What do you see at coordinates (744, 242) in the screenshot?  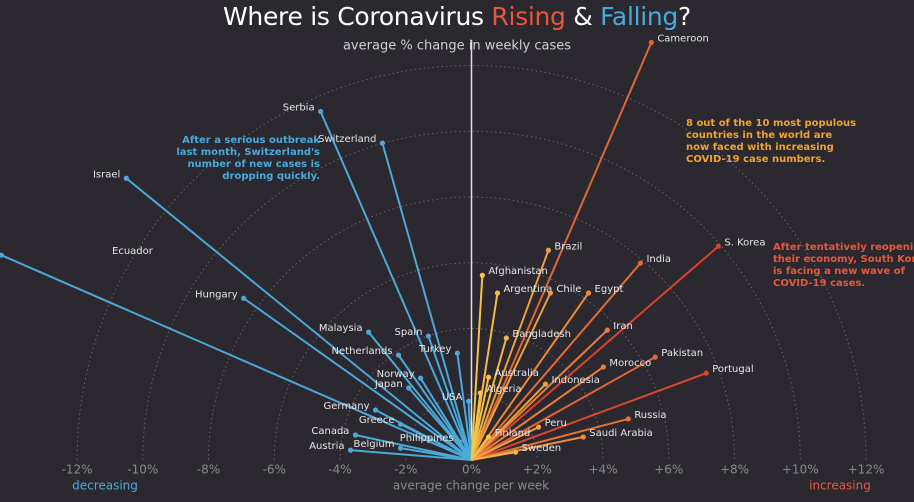 I see `country-label: S. Korea` at bounding box center [744, 242].